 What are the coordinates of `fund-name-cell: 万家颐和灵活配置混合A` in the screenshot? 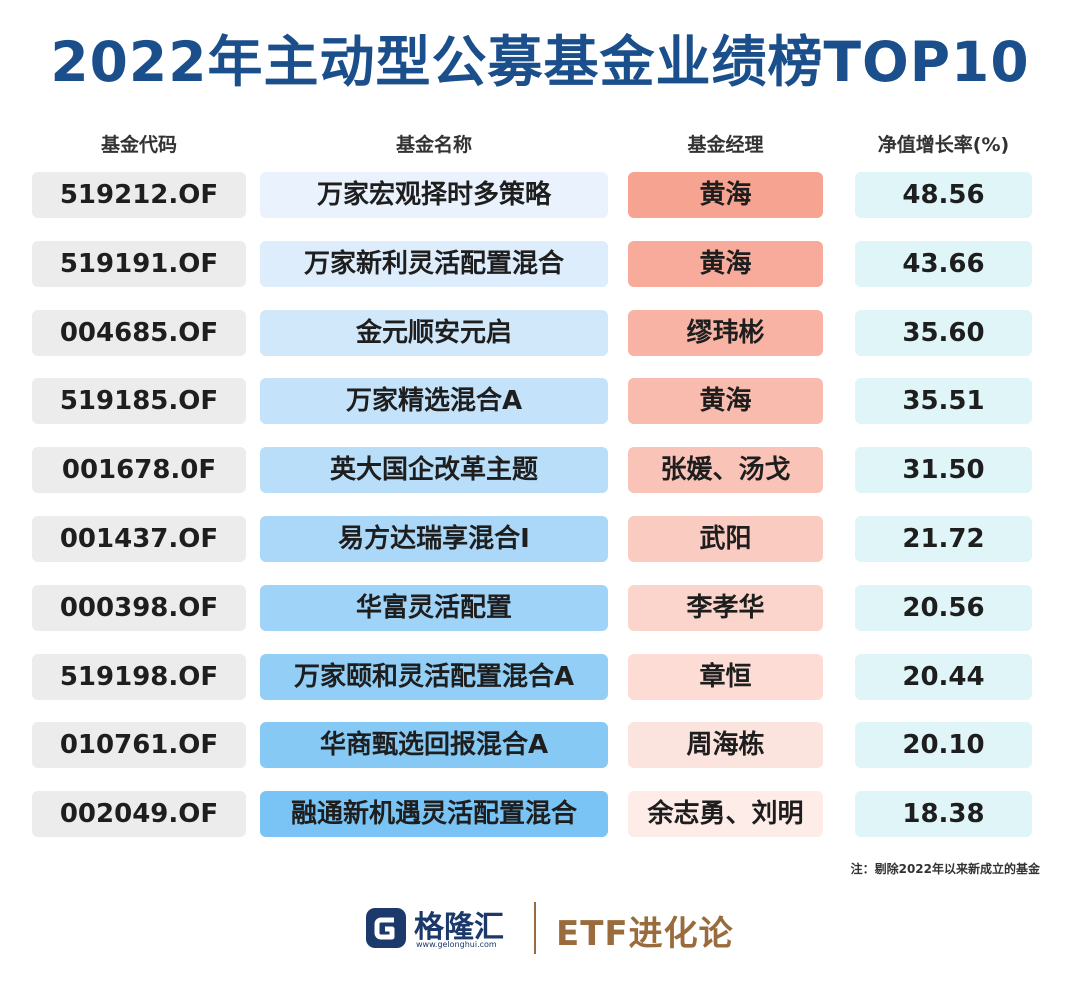 It's located at (434, 677).